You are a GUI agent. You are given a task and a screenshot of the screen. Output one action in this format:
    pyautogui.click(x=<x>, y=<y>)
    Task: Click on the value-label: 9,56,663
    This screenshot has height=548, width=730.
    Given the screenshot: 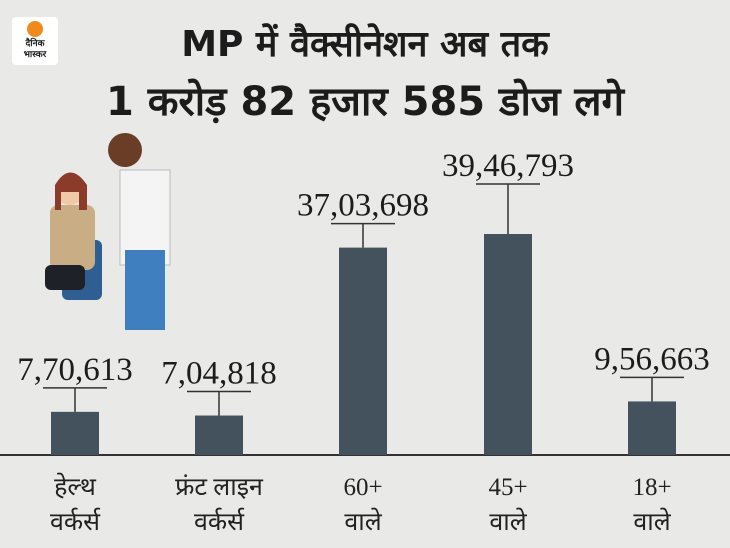 What is the action you would take?
    pyautogui.click(x=652, y=359)
    